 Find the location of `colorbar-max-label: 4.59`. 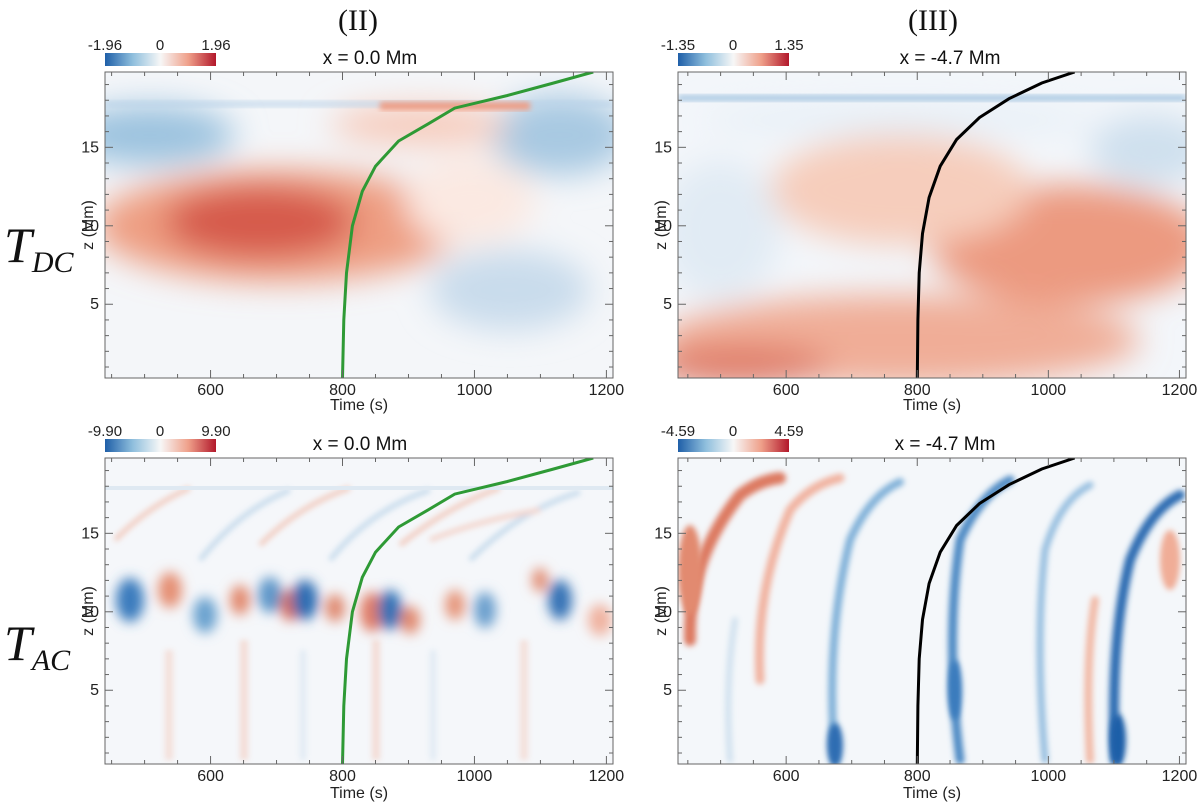

colorbar-max-label: 4.59 is located at coordinates (788, 431).